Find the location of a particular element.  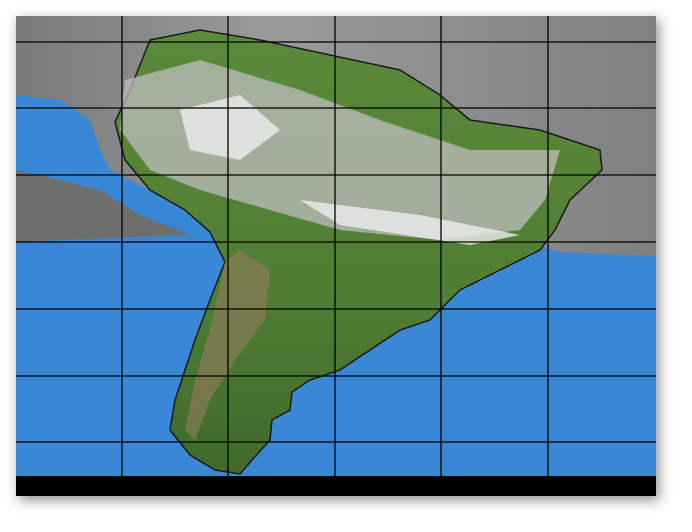

bright-cloud is located at coordinates (350, 170).